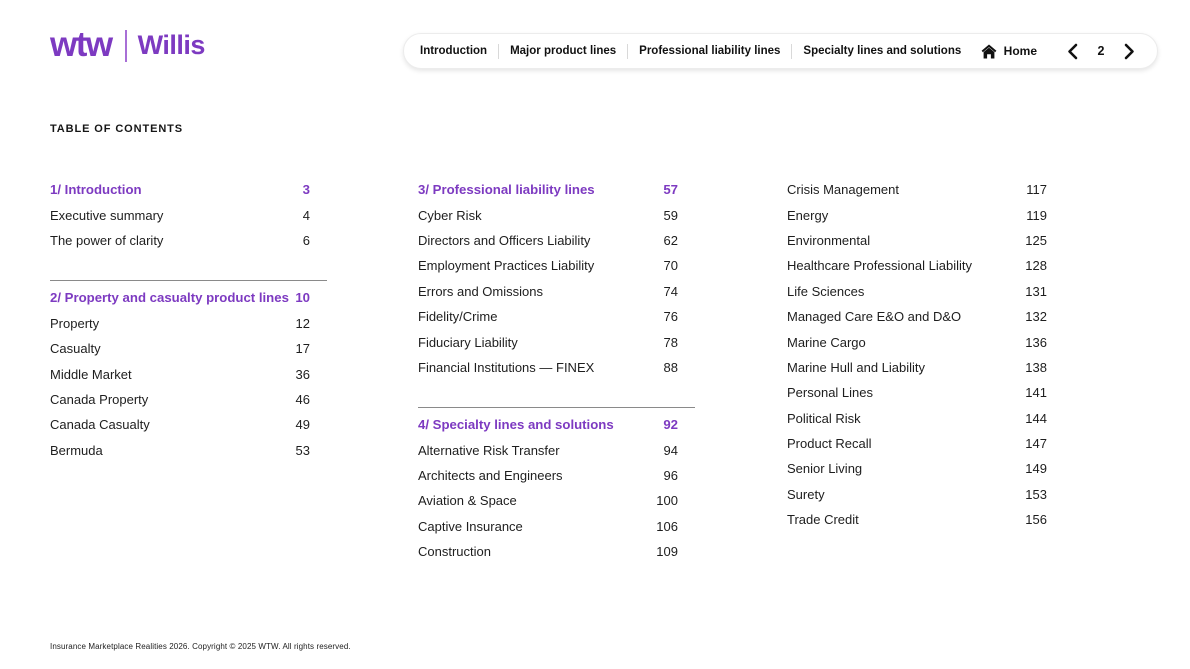 This screenshot has height=669, width=1190. I want to click on home-button: Home, so click(1009, 51).